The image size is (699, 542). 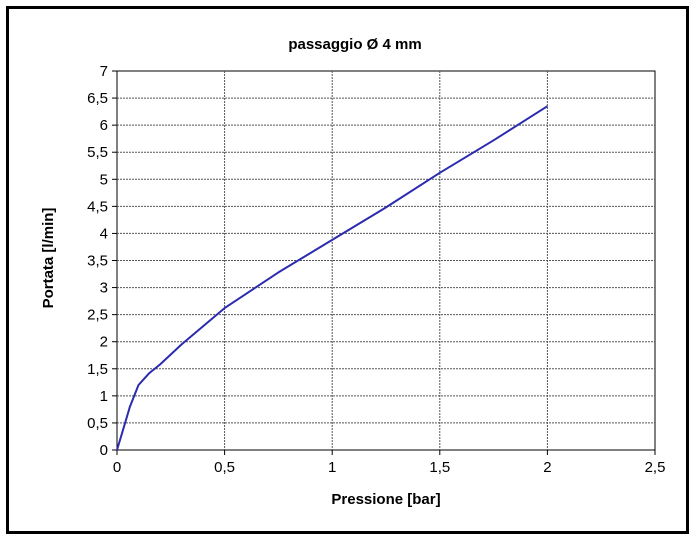 What do you see at coordinates (354, 44) in the screenshot?
I see `chart-title: passaggio Ø 4 mm` at bounding box center [354, 44].